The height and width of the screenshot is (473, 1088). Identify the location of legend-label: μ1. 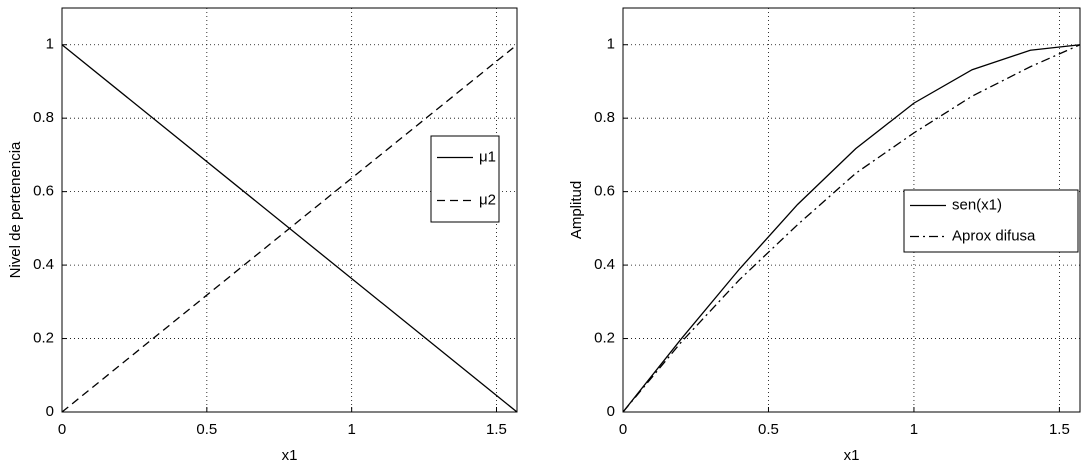
(487, 156).